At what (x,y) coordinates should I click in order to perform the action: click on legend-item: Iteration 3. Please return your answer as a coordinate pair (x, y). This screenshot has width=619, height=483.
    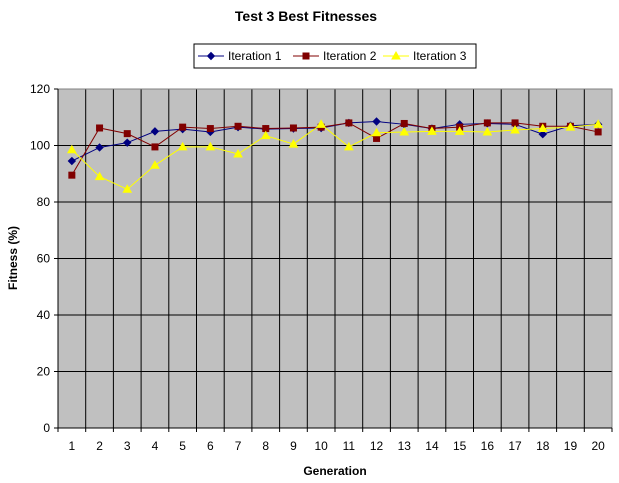
    Looking at the image, I should click on (425, 56).